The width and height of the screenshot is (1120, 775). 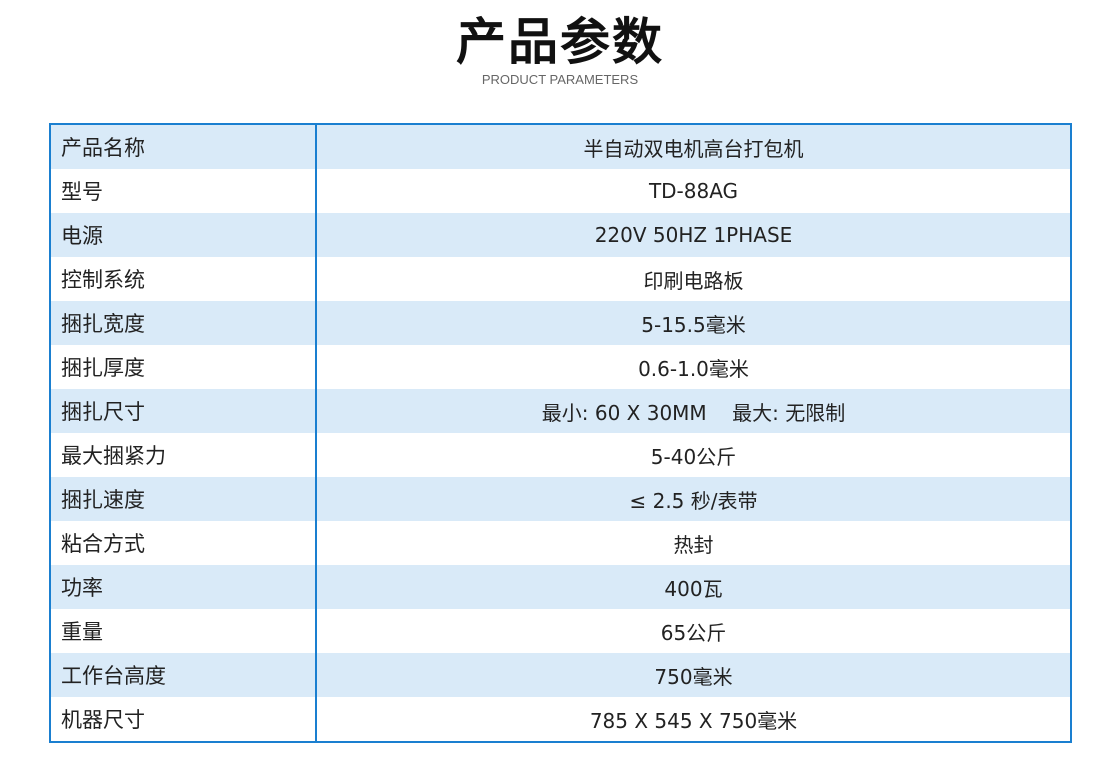 What do you see at coordinates (693, 412) in the screenshot?
I see `param-value: 最小: 60 X 30MM 最大: 无限制` at bounding box center [693, 412].